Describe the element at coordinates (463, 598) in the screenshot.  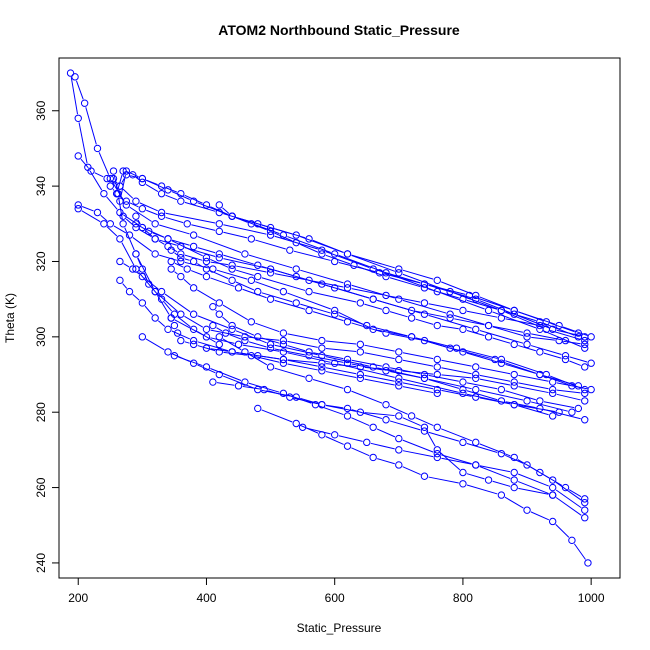
I see `x-tick-label: 800` at that location.